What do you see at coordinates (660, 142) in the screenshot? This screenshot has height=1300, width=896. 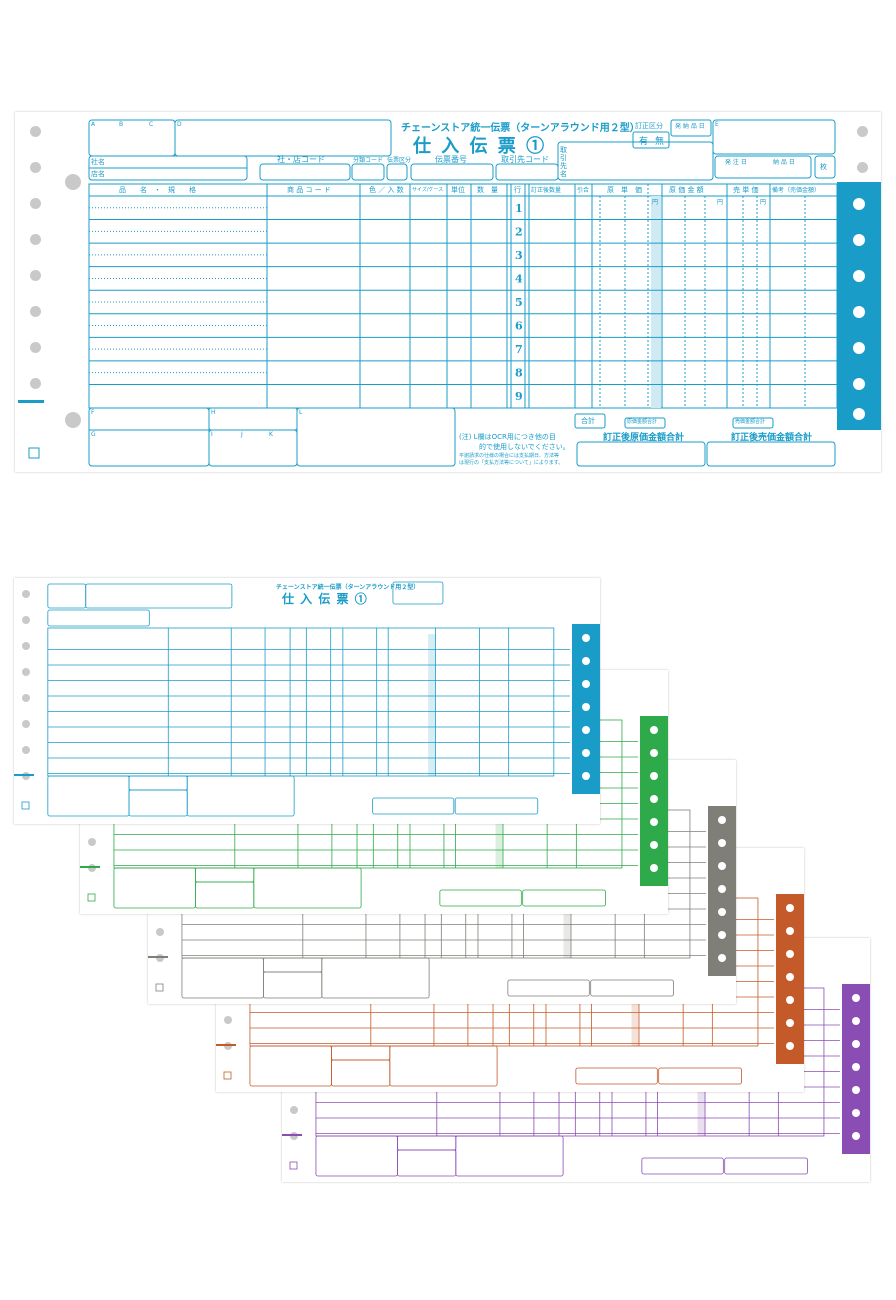 I see `correction-no: 無` at bounding box center [660, 142].